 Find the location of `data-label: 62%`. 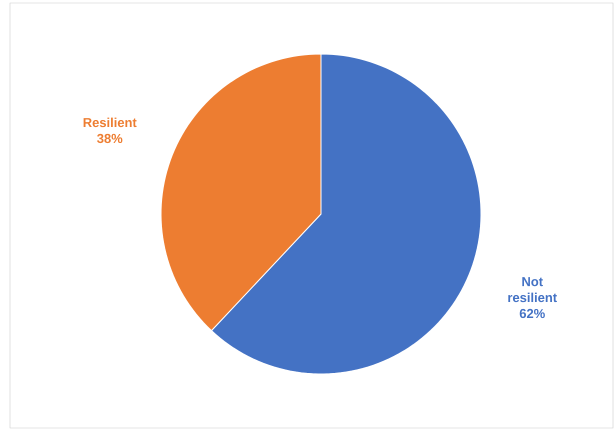

data-label: 62% is located at coordinates (532, 313).